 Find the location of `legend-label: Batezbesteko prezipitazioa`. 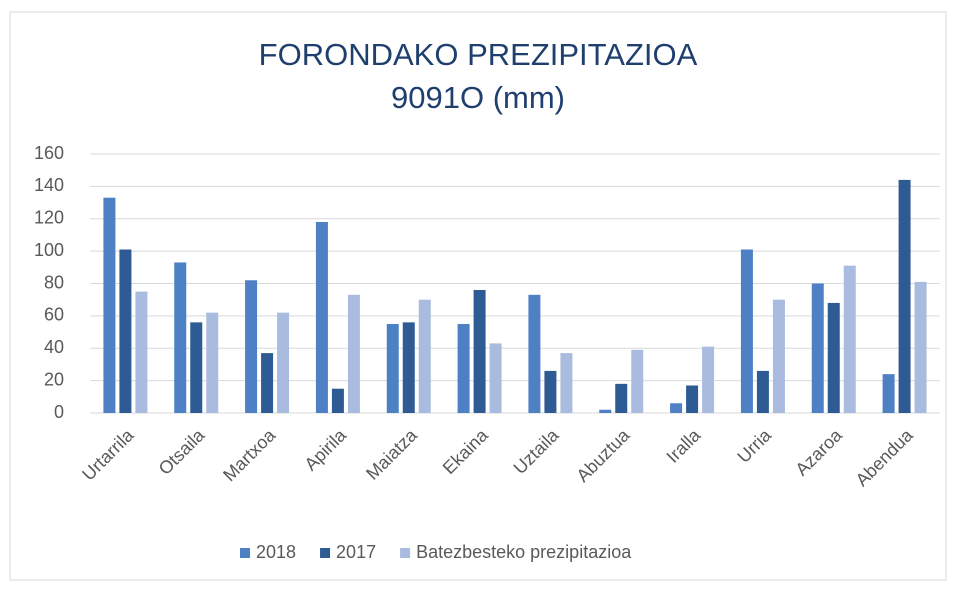

legend-label: Batezbesteko prezipitazioa is located at coordinates (524, 552).